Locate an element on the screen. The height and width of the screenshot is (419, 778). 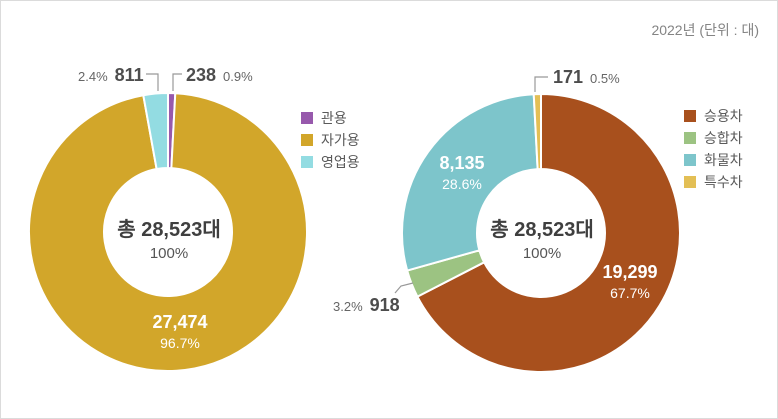
label-seungyongcha: 19,299 67.7% is located at coordinates (629, 282).